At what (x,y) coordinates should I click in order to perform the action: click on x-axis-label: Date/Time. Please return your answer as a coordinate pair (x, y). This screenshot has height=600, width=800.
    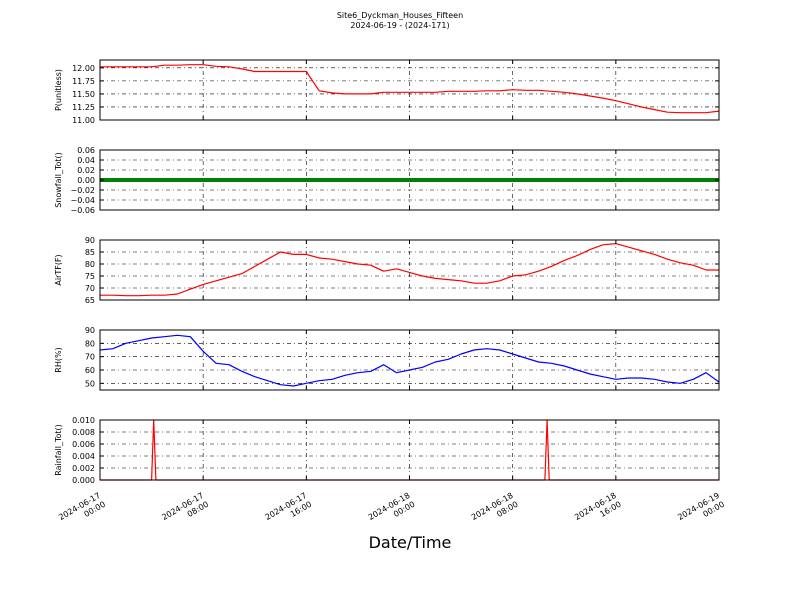
    Looking at the image, I should click on (410, 542).